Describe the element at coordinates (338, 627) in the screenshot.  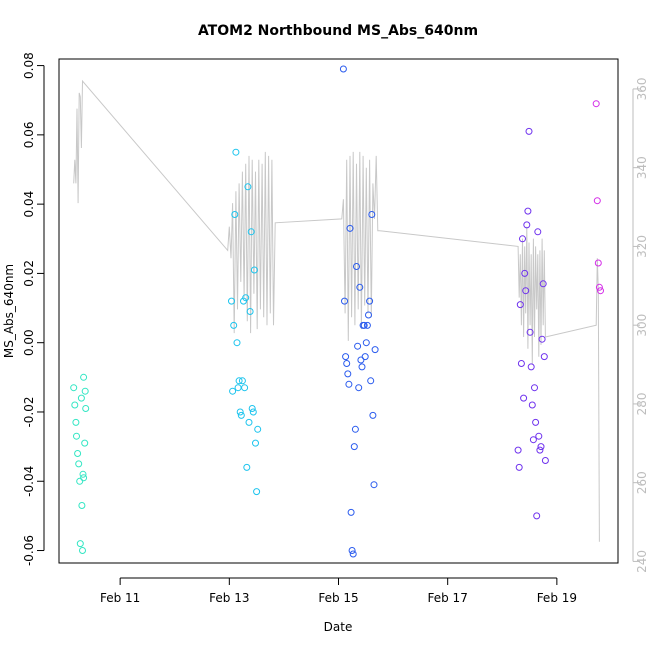
I see `x-axis-label: Date` at that location.